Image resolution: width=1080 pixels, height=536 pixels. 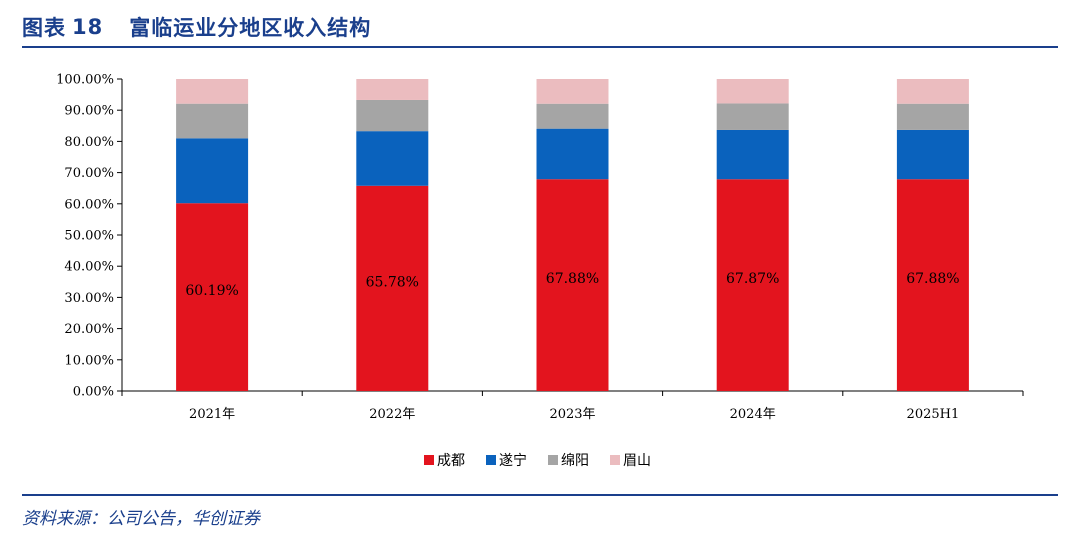 What do you see at coordinates (575, 460) in the screenshot?
I see `legend-label: 绵阳` at bounding box center [575, 460].